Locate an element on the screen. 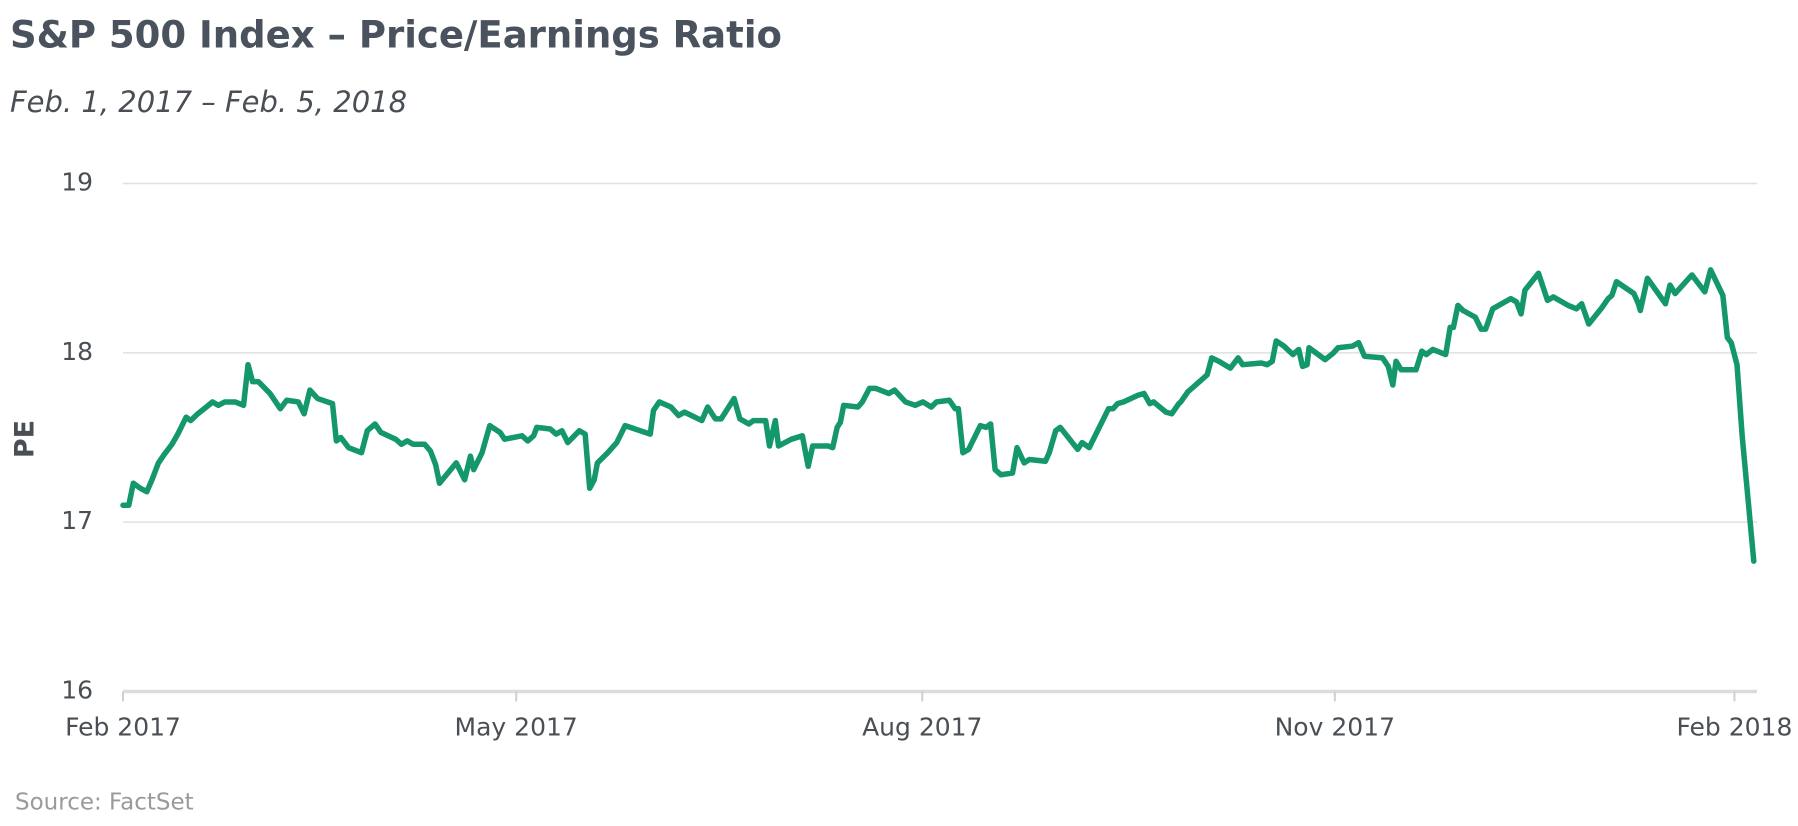 This screenshot has height=826, width=1798. y-tick-label: 17 is located at coordinates (77, 520).